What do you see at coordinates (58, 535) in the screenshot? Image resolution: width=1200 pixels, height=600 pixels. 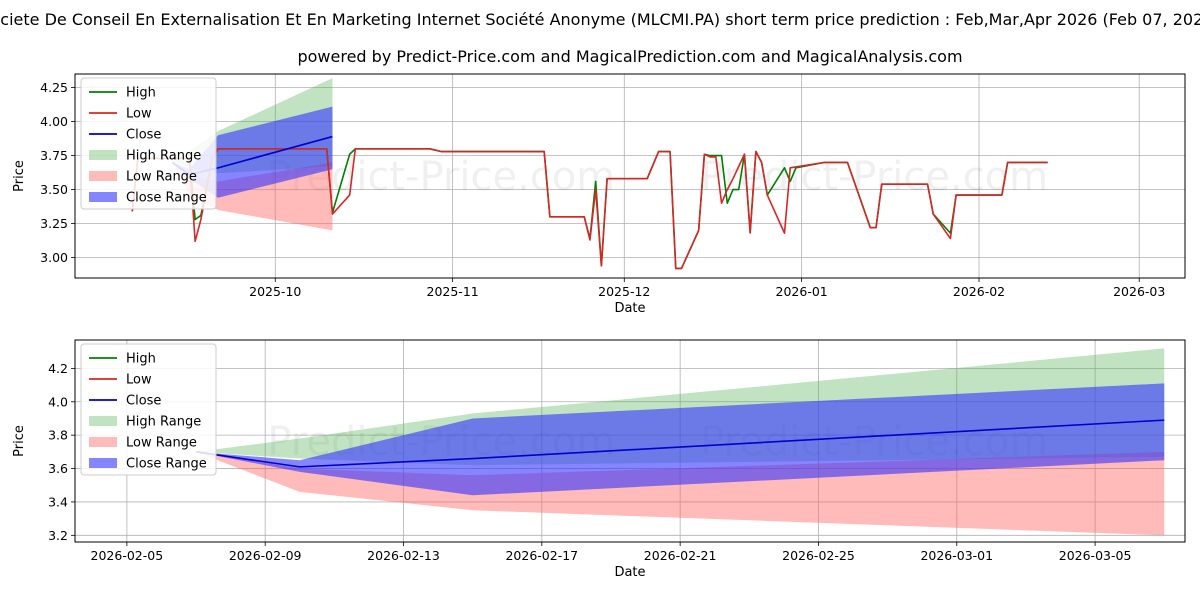 I see `y-tick-label: 3.2` at bounding box center [58, 535].